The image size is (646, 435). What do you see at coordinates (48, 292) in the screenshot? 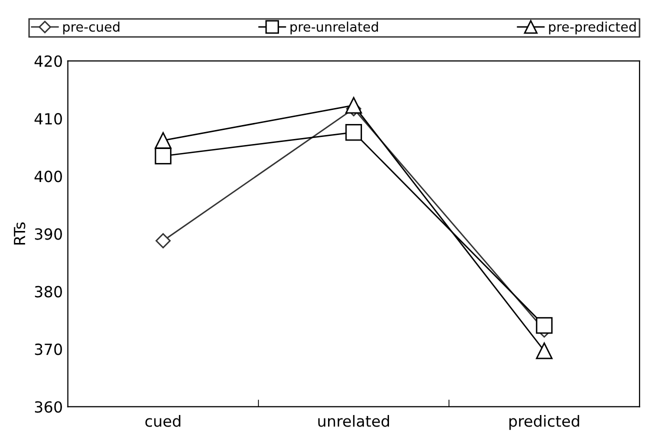
I see `y-tick-label: 380` at bounding box center [48, 292].